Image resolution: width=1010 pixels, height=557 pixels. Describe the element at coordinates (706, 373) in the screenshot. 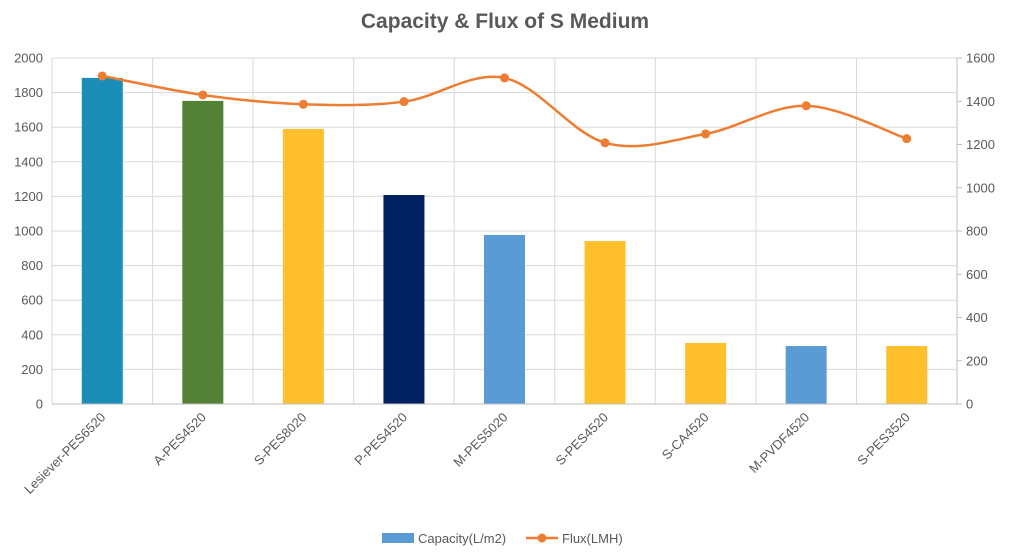

I see `bar-capacity-s-ca4520` at that location.